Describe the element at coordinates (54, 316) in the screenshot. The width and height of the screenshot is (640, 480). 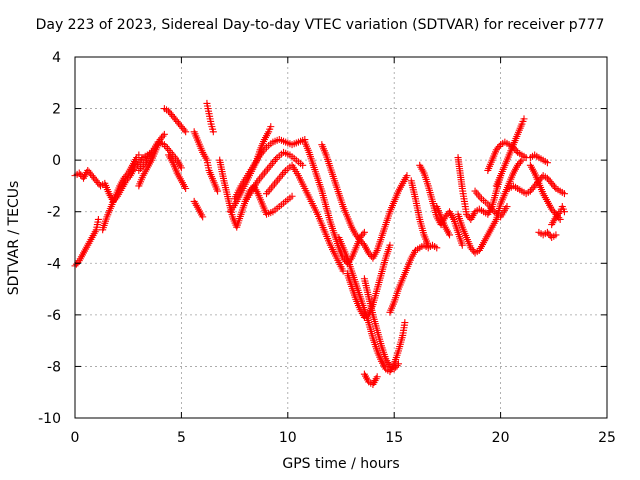
I see `y-tick-label: -6` at that location.